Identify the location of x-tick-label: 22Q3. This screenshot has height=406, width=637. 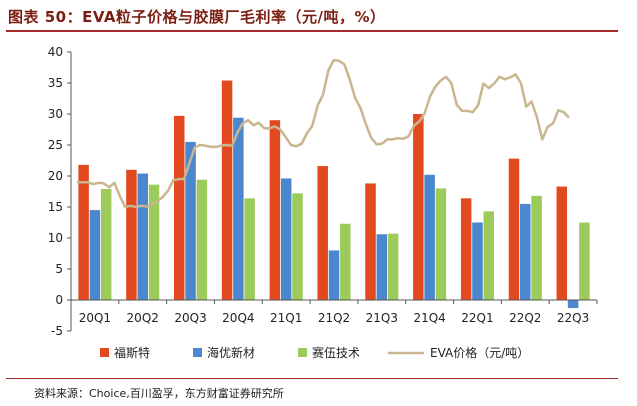
(573, 318).